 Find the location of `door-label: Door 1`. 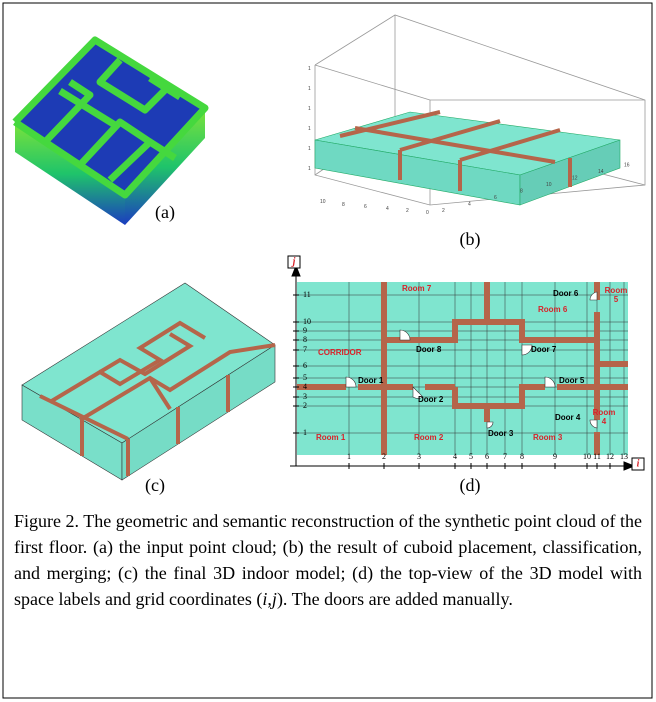

door-label: Door 1 is located at coordinates (371, 380).